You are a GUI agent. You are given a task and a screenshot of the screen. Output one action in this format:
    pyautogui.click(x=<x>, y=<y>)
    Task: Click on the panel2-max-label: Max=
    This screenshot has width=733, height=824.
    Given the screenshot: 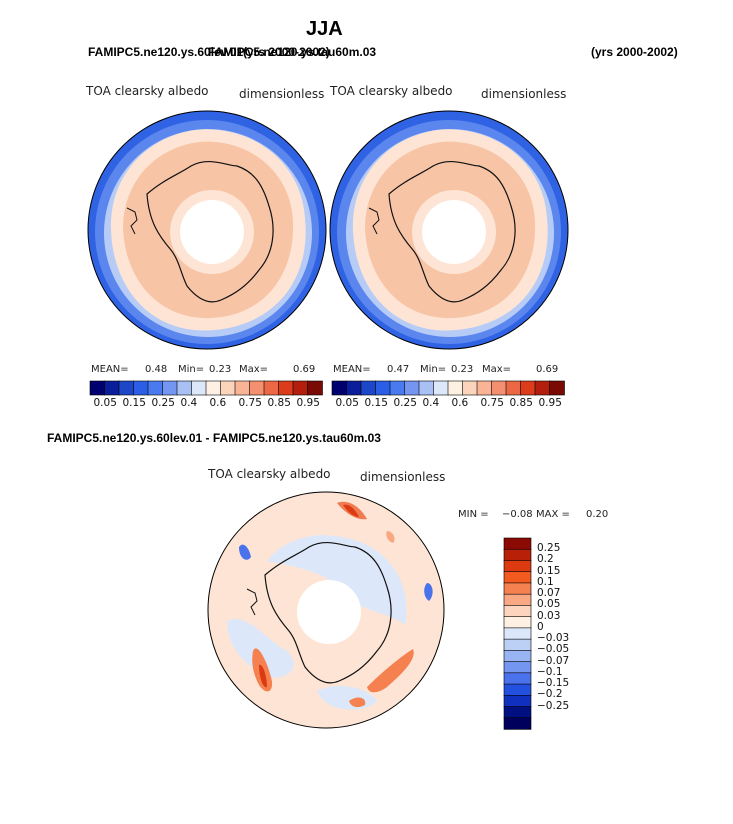 What is the action you would take?
    pyautogui.click(x=497, y=369)
    